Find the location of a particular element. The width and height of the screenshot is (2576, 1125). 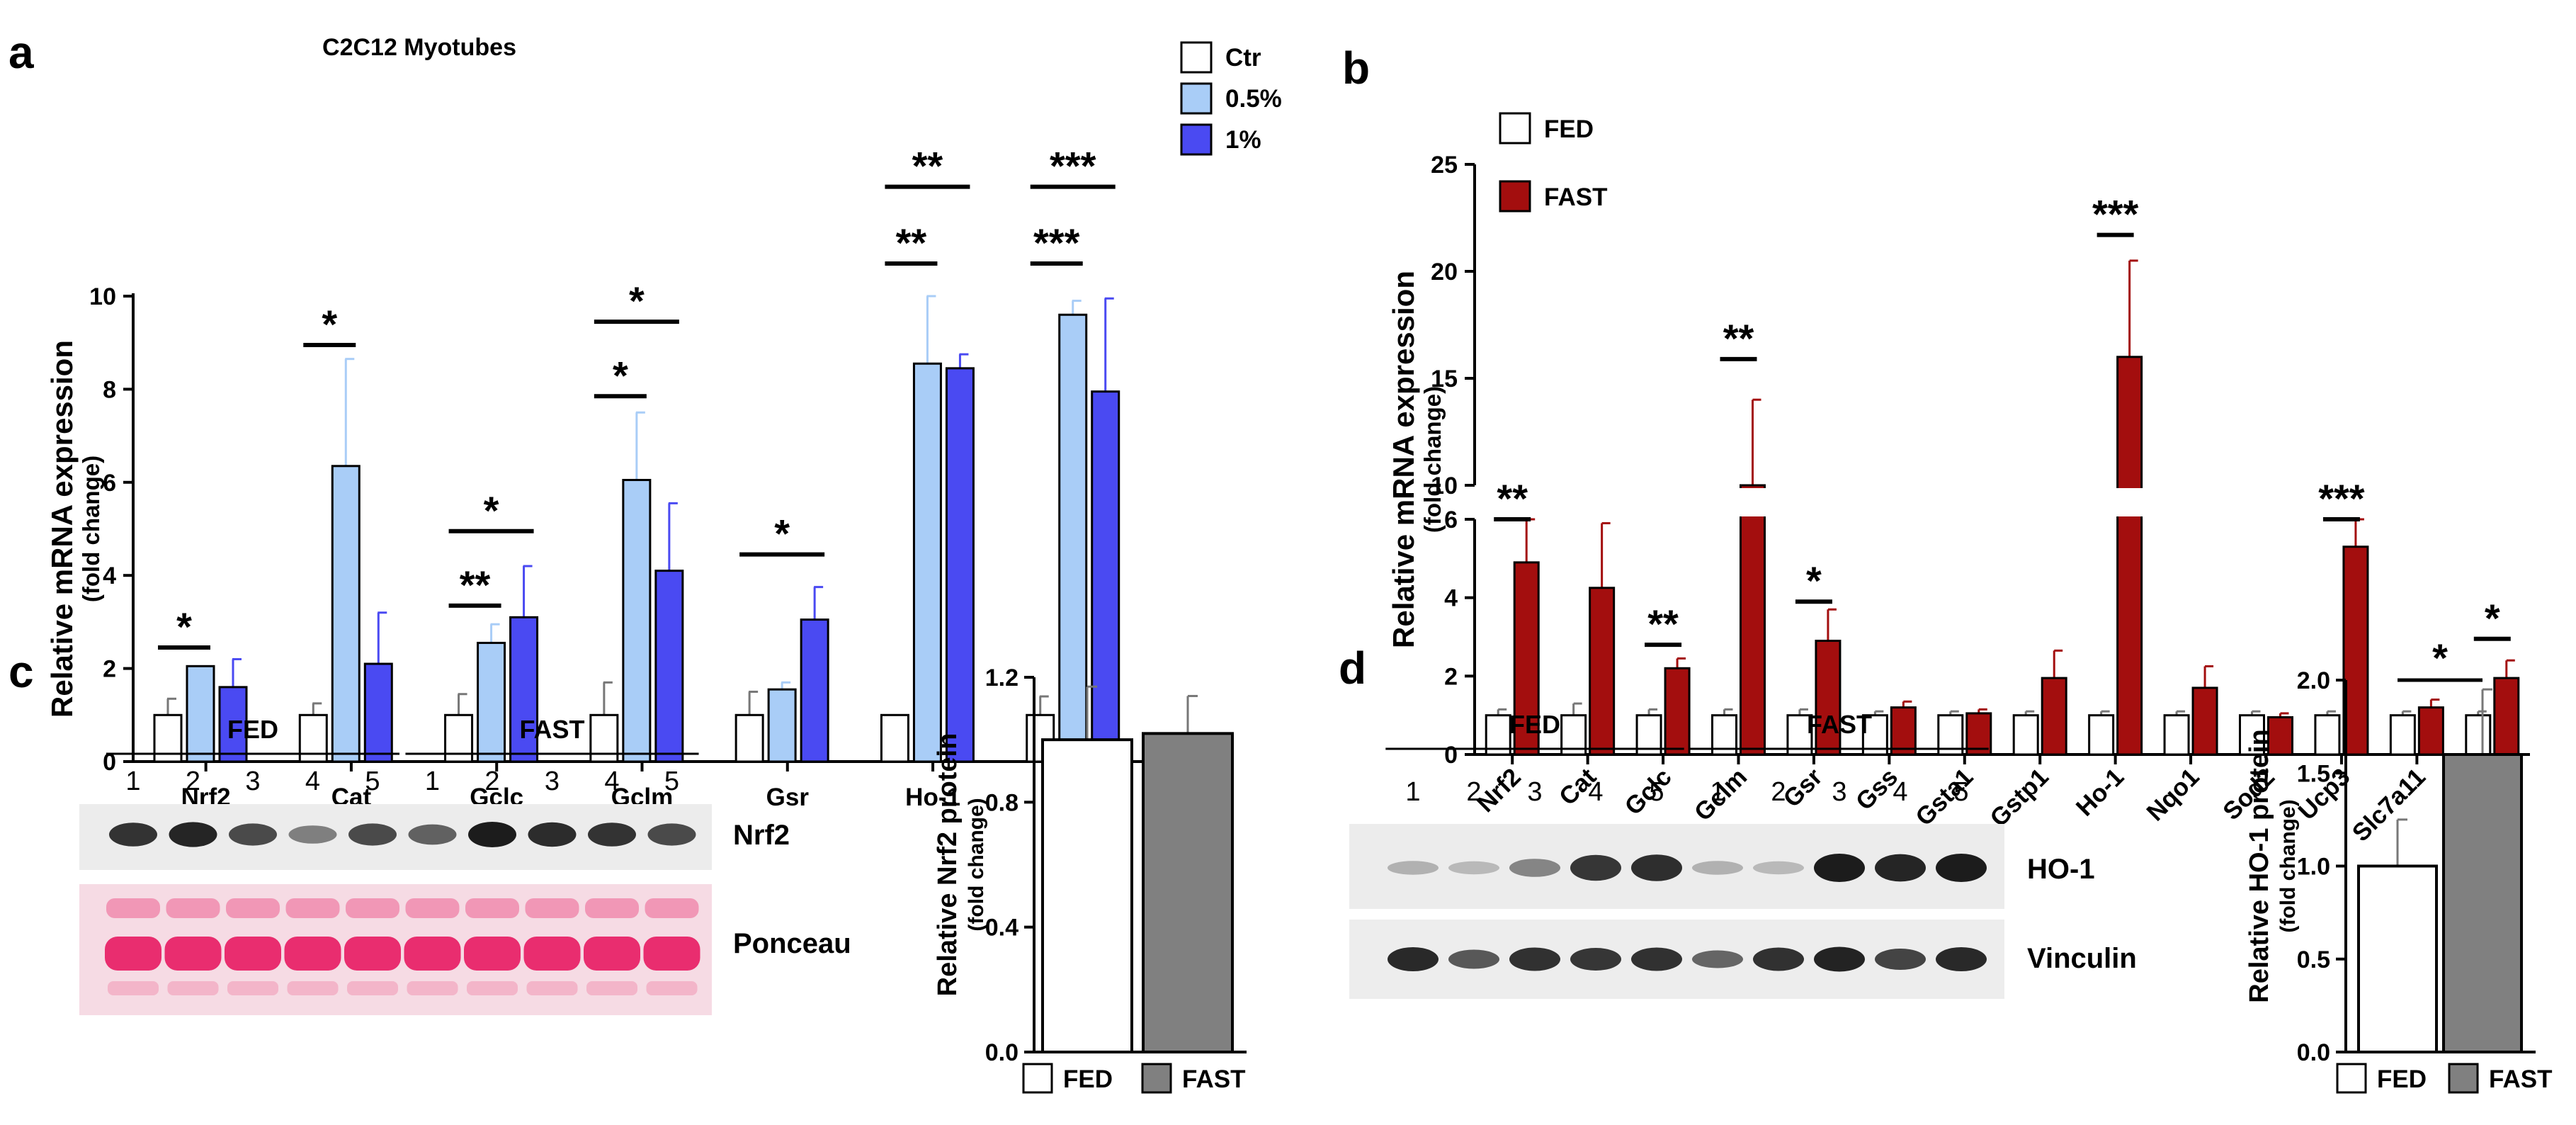

y-tick-label: 6 is located at coordinates (109, 483).